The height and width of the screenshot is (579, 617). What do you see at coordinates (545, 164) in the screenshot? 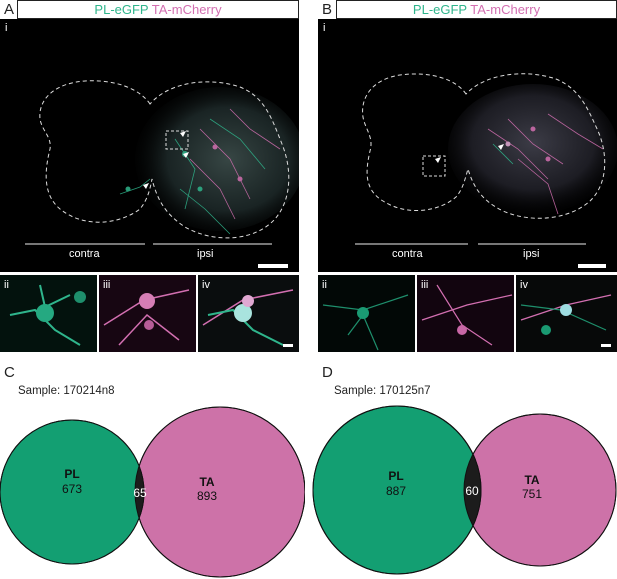
I see `panel-b-neurons` at bounding box center [545, 164].